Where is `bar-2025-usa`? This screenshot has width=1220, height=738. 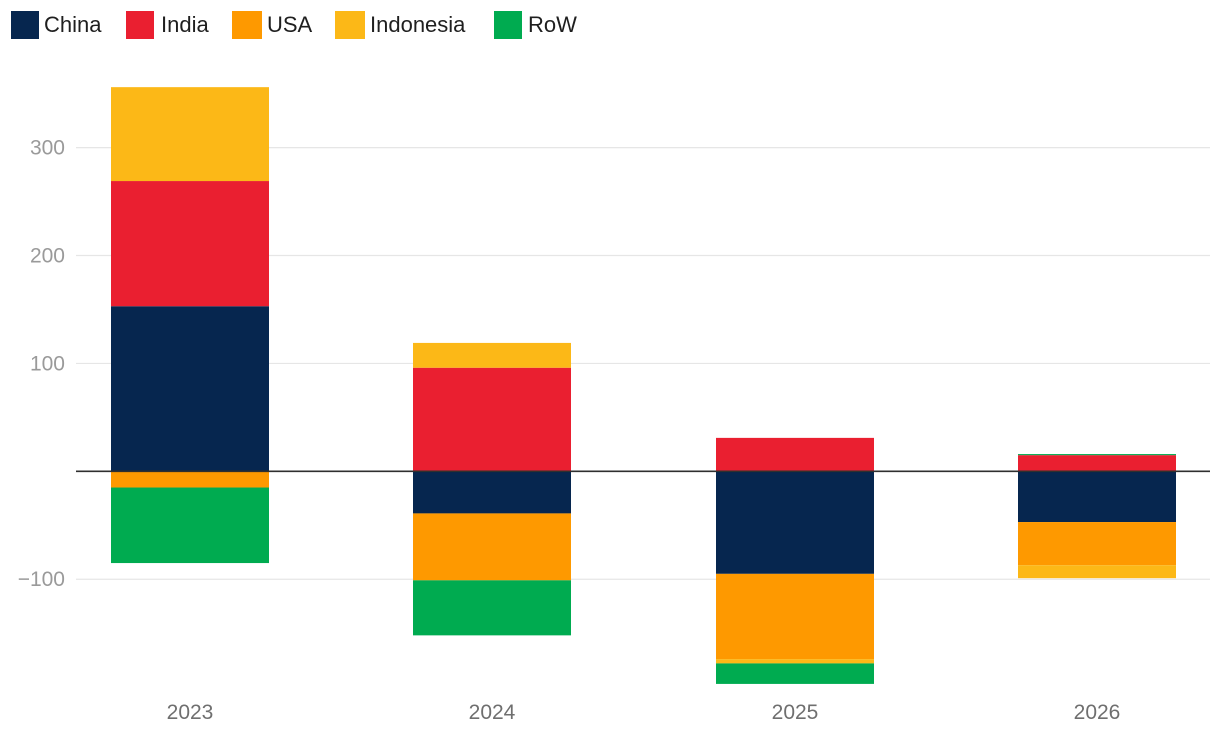
bar-2025-usa is located at coordinates (795, 616).